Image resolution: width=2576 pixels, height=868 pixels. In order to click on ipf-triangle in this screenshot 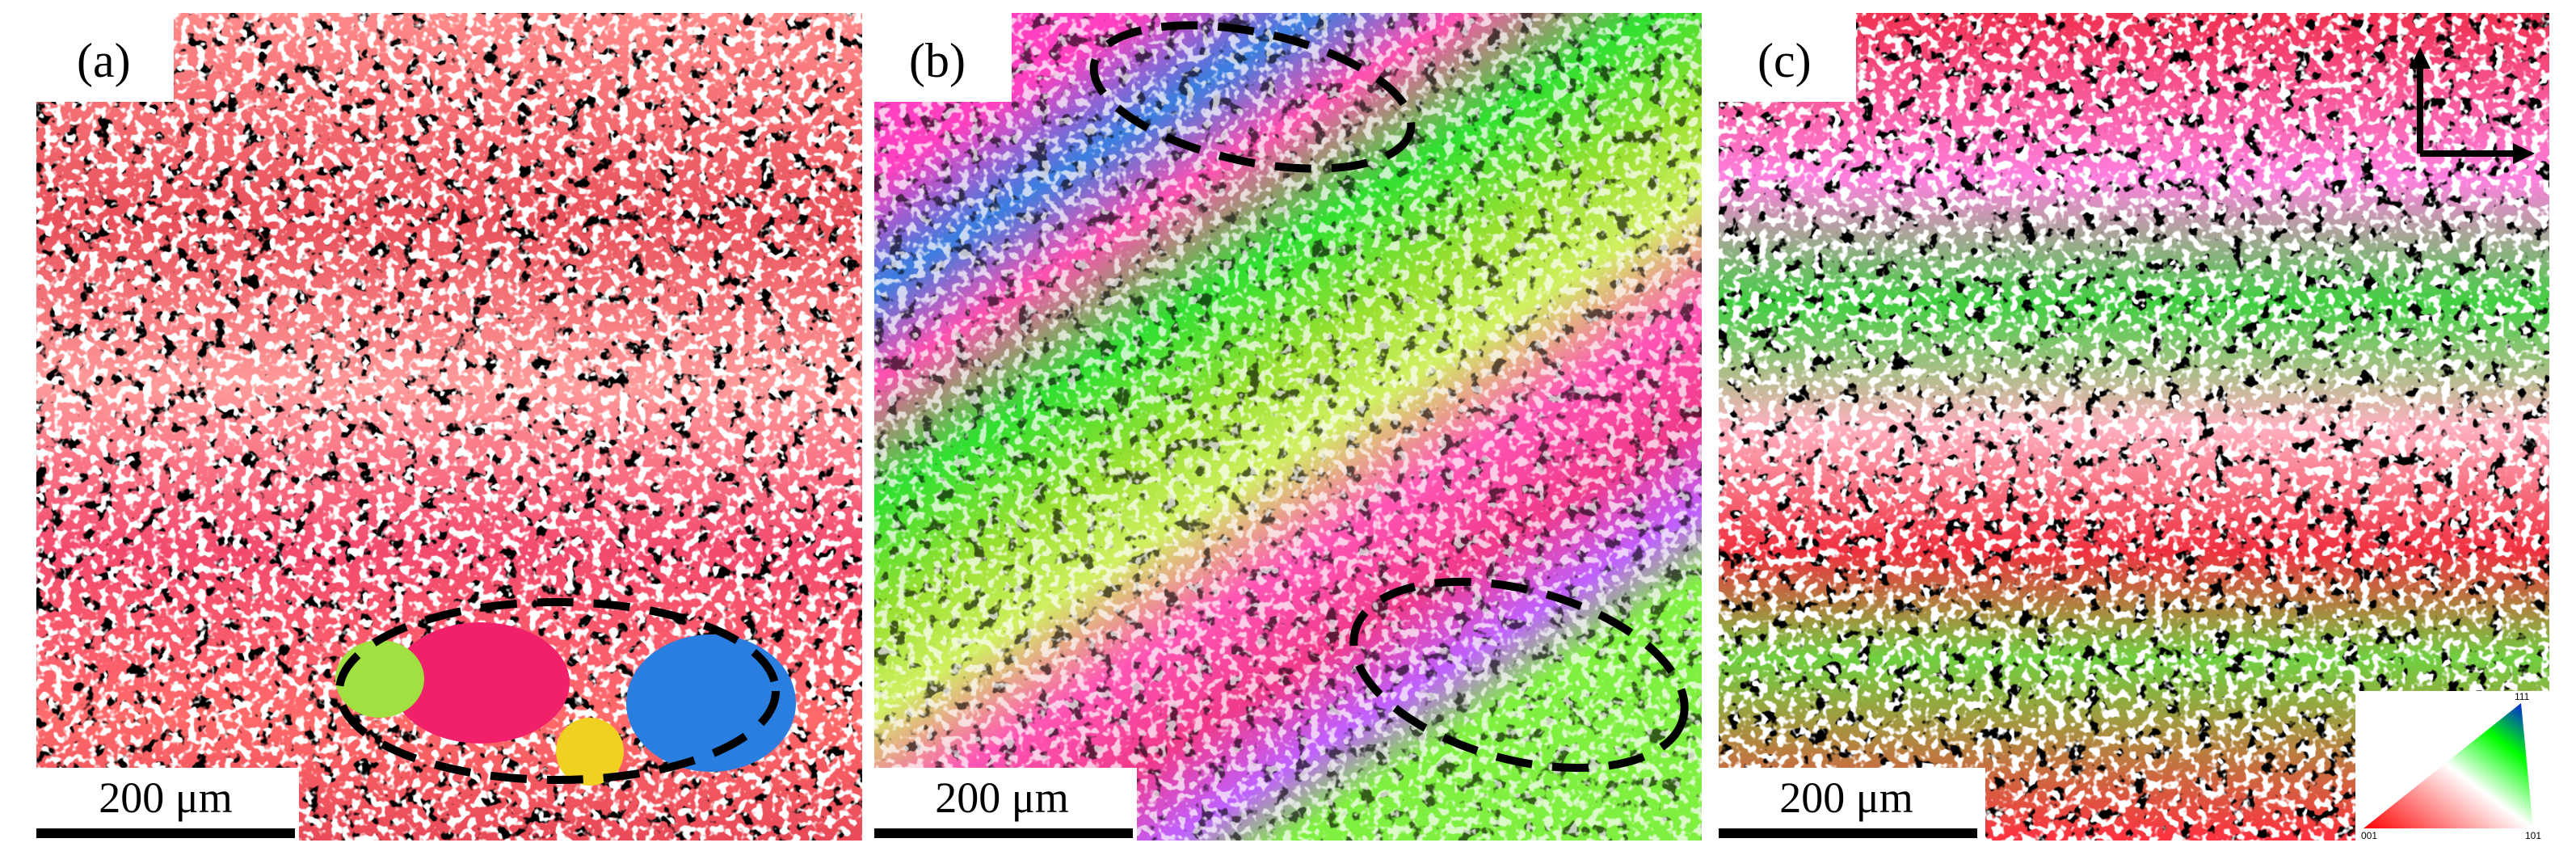, I will do `click(2448, 765)`.